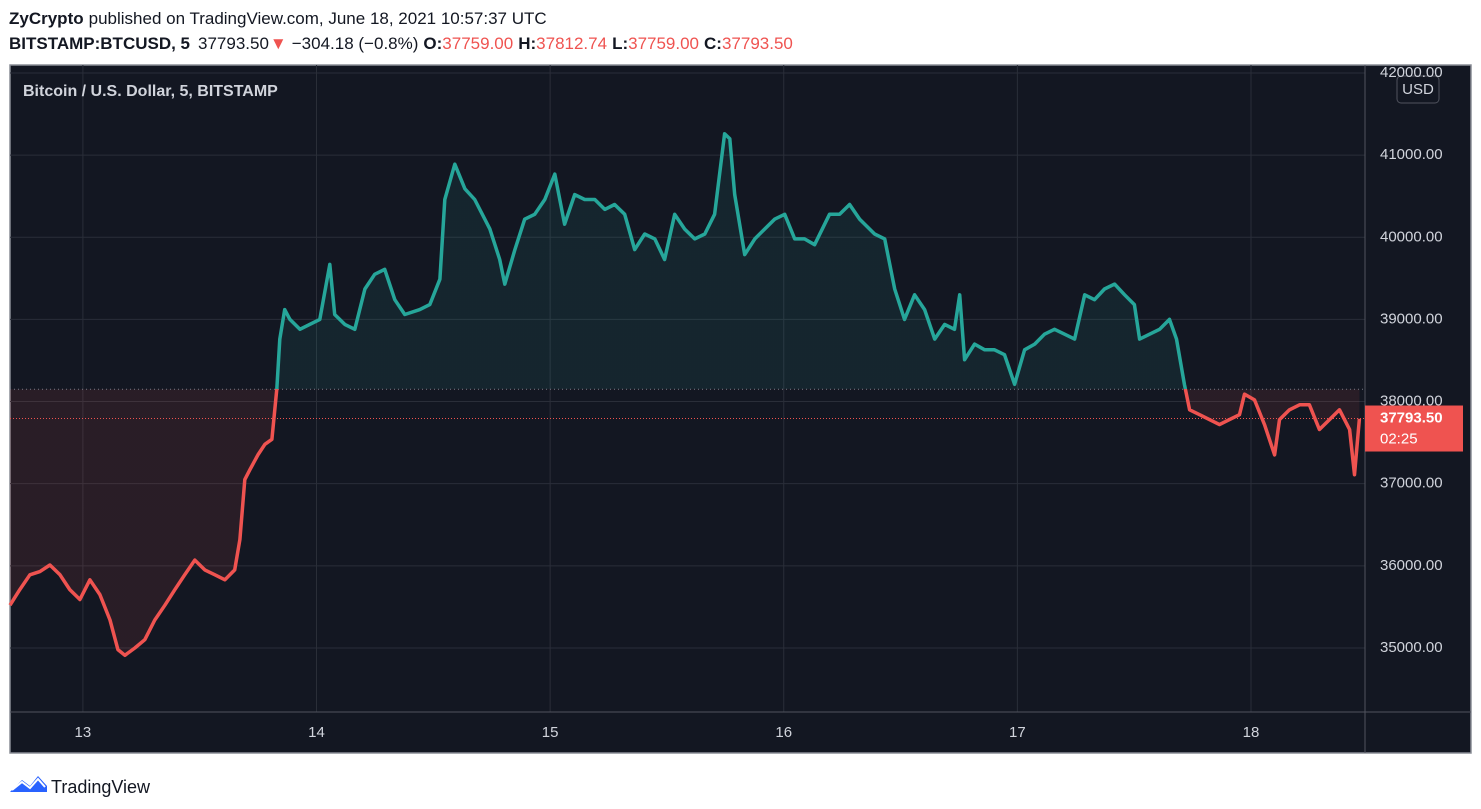 The height and width of the screenshot is (809, 1481). I want to click on ohlc-value: 37812.74, so click(571, 43).